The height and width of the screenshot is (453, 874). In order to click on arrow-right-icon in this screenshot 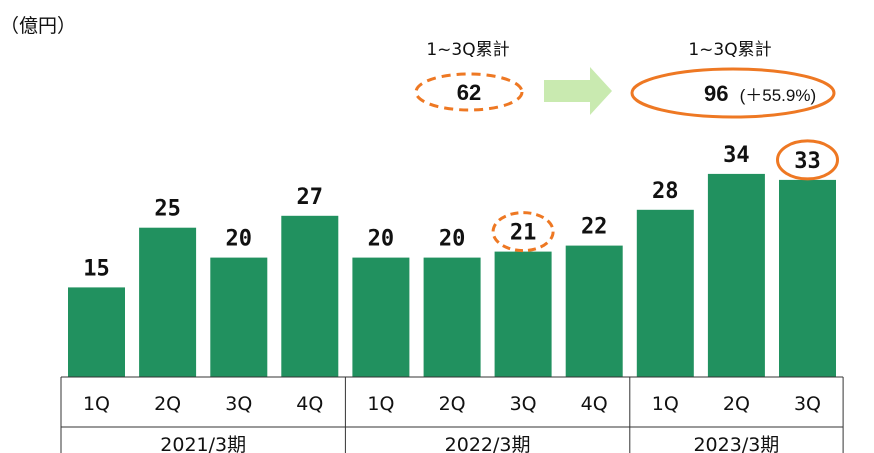, I will do `click(578, 91)`.